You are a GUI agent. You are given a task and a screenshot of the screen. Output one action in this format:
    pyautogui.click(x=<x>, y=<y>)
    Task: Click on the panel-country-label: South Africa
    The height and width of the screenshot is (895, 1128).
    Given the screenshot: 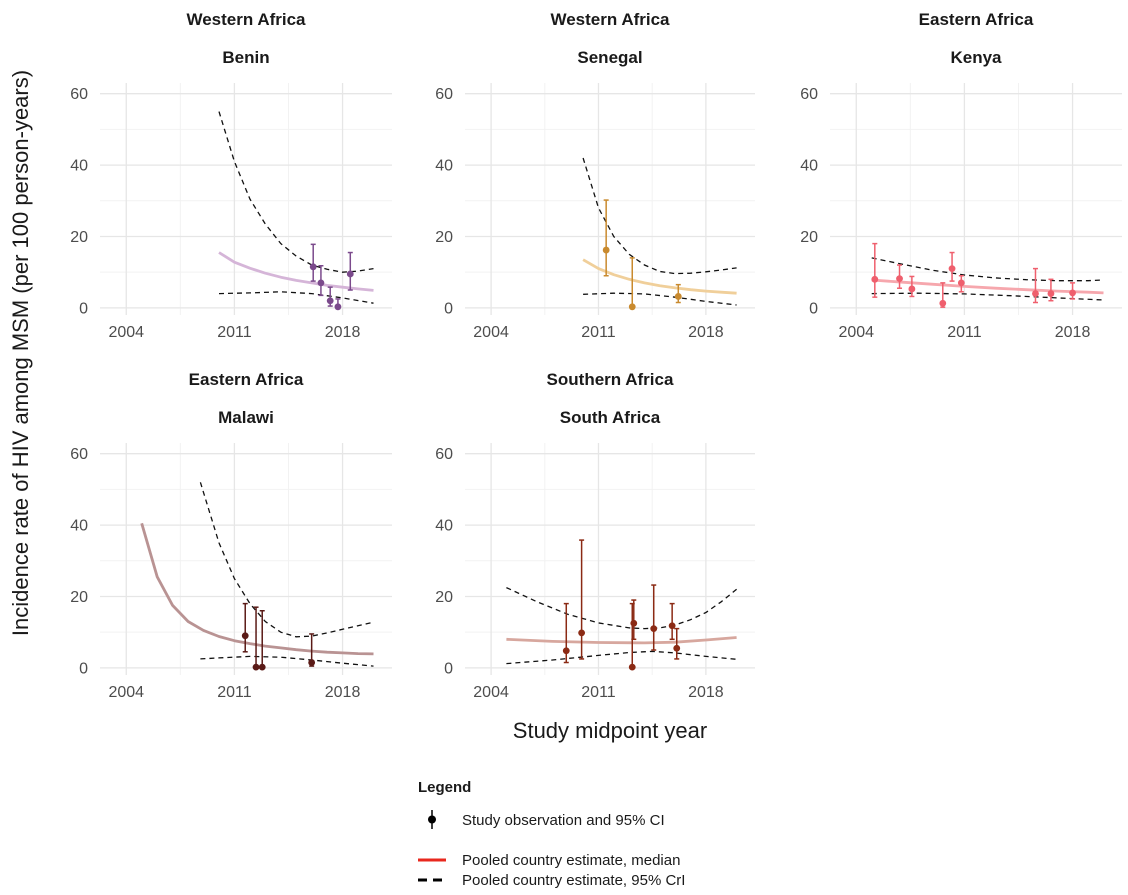 What is the action you would take?
    pyautogui.click(x=610, y=417)
    